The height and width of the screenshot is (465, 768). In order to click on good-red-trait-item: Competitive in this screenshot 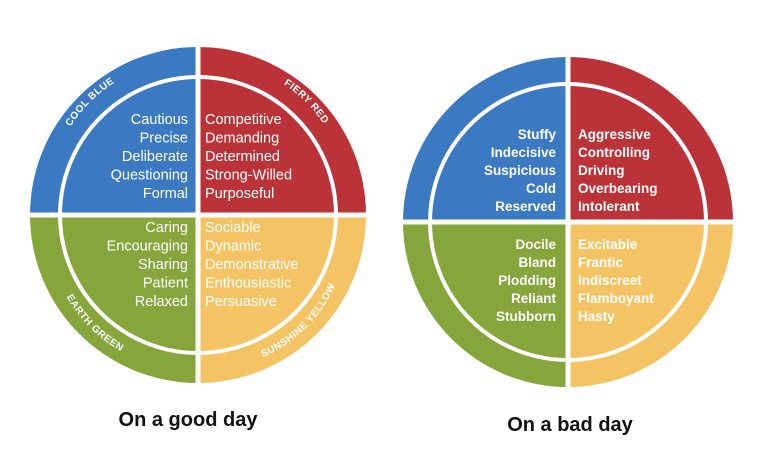, I will do `click(243, 120)`.